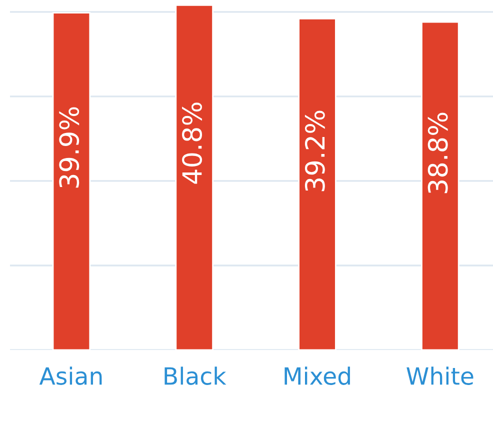 The height and width of the screenshot is (426, 493). What do you see at coordinates (69, 147) in the screenshot?
I see `data-label: 39.9%` at bounding box center [69, 147].